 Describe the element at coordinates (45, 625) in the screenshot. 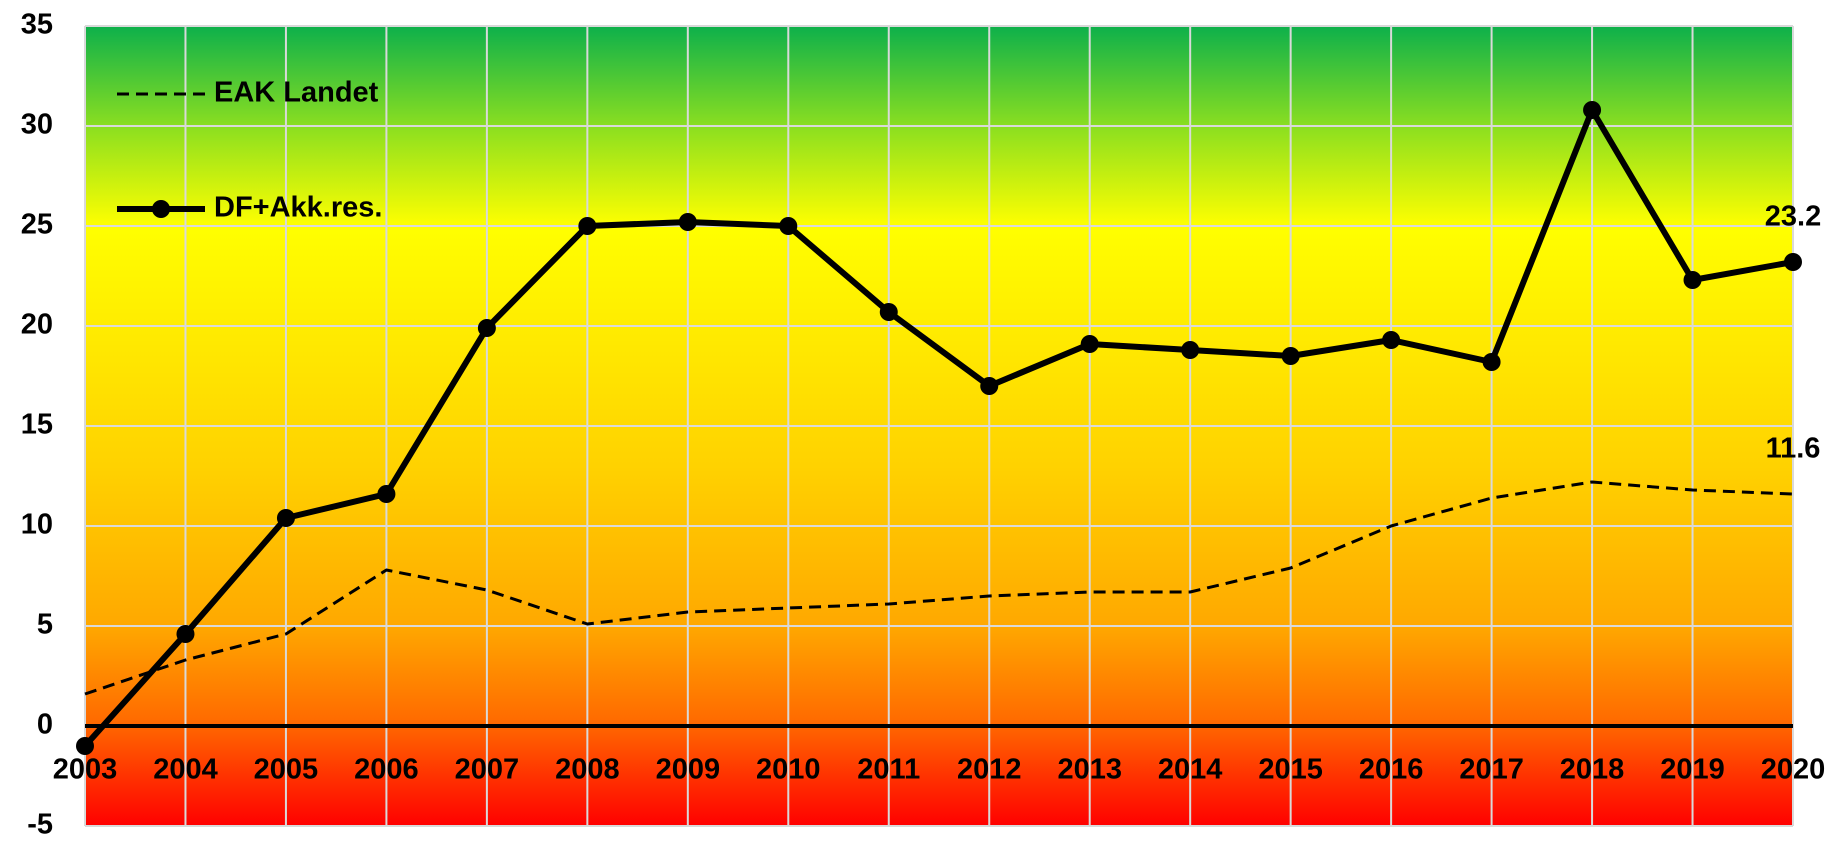

I see `y-tick-label: 5` at that location.